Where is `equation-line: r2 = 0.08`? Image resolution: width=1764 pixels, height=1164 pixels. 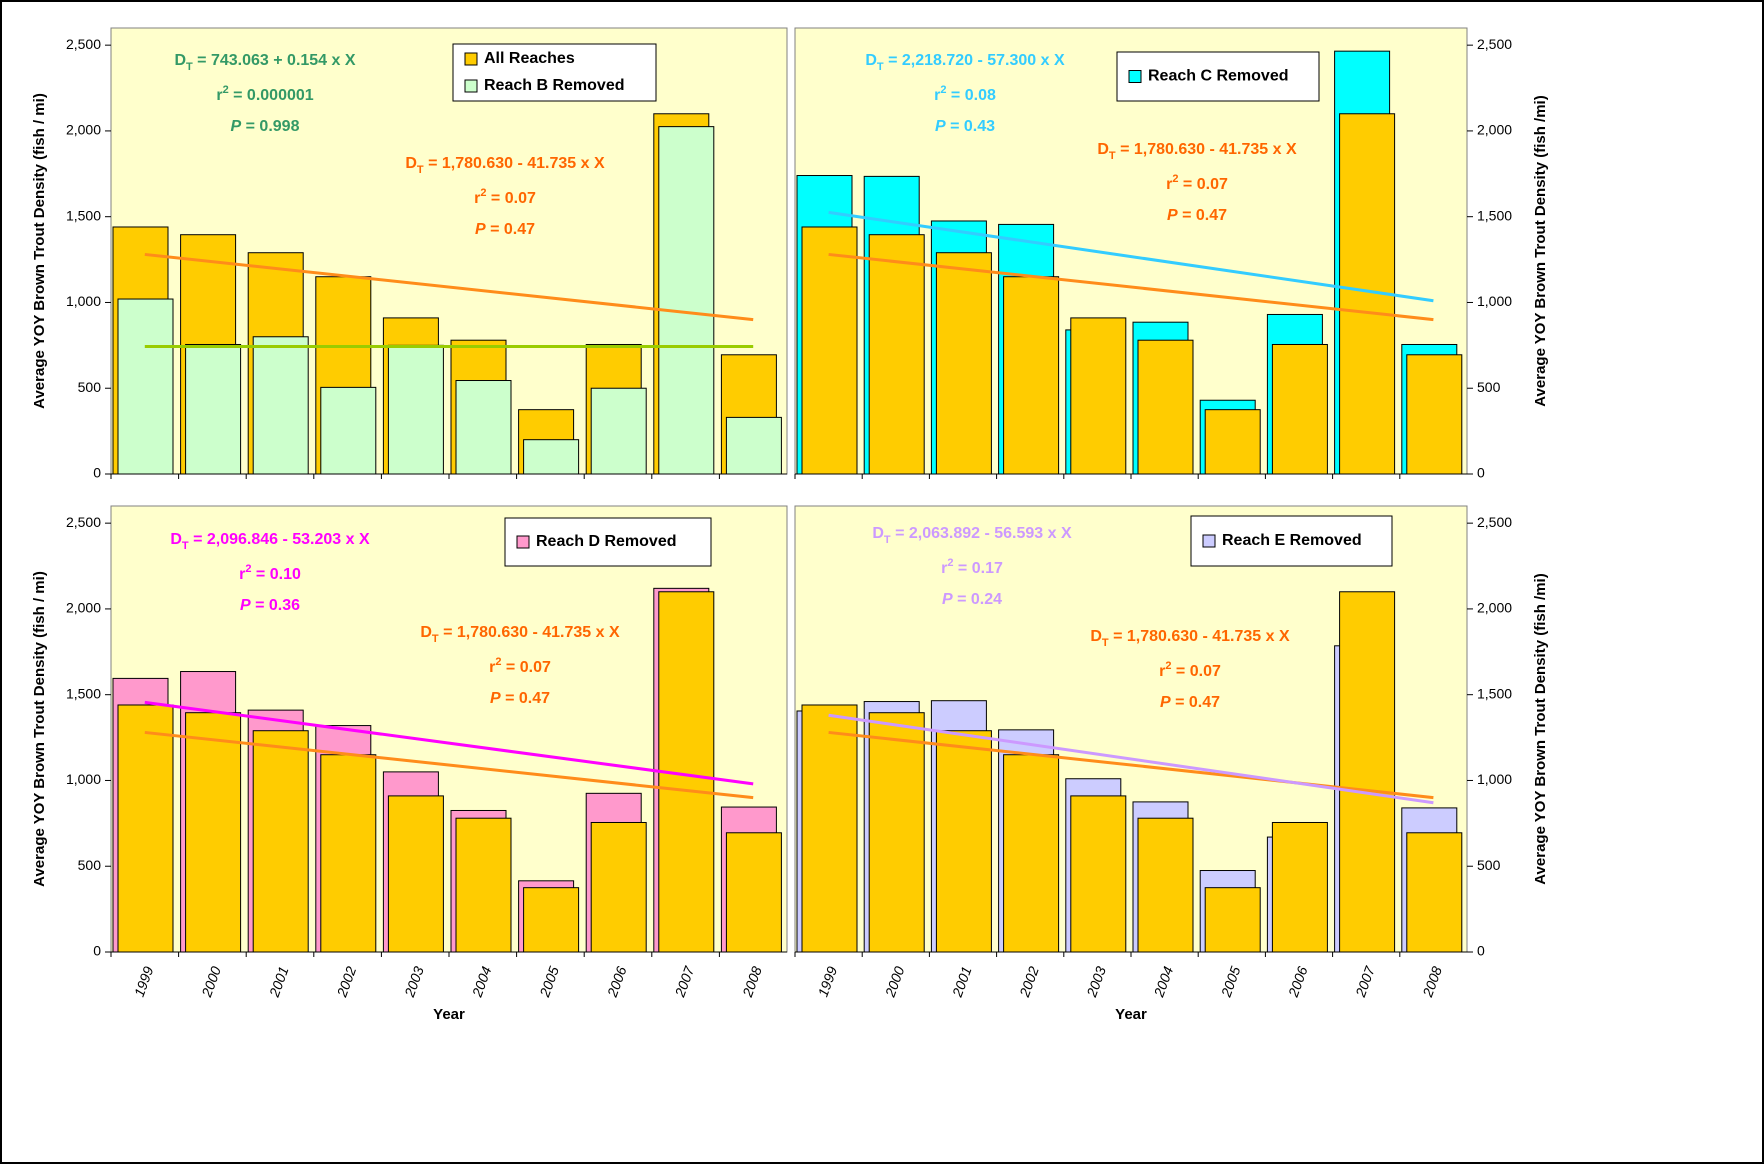
equation-line: r2 = 0.08 is located at coordinates (965, 94).